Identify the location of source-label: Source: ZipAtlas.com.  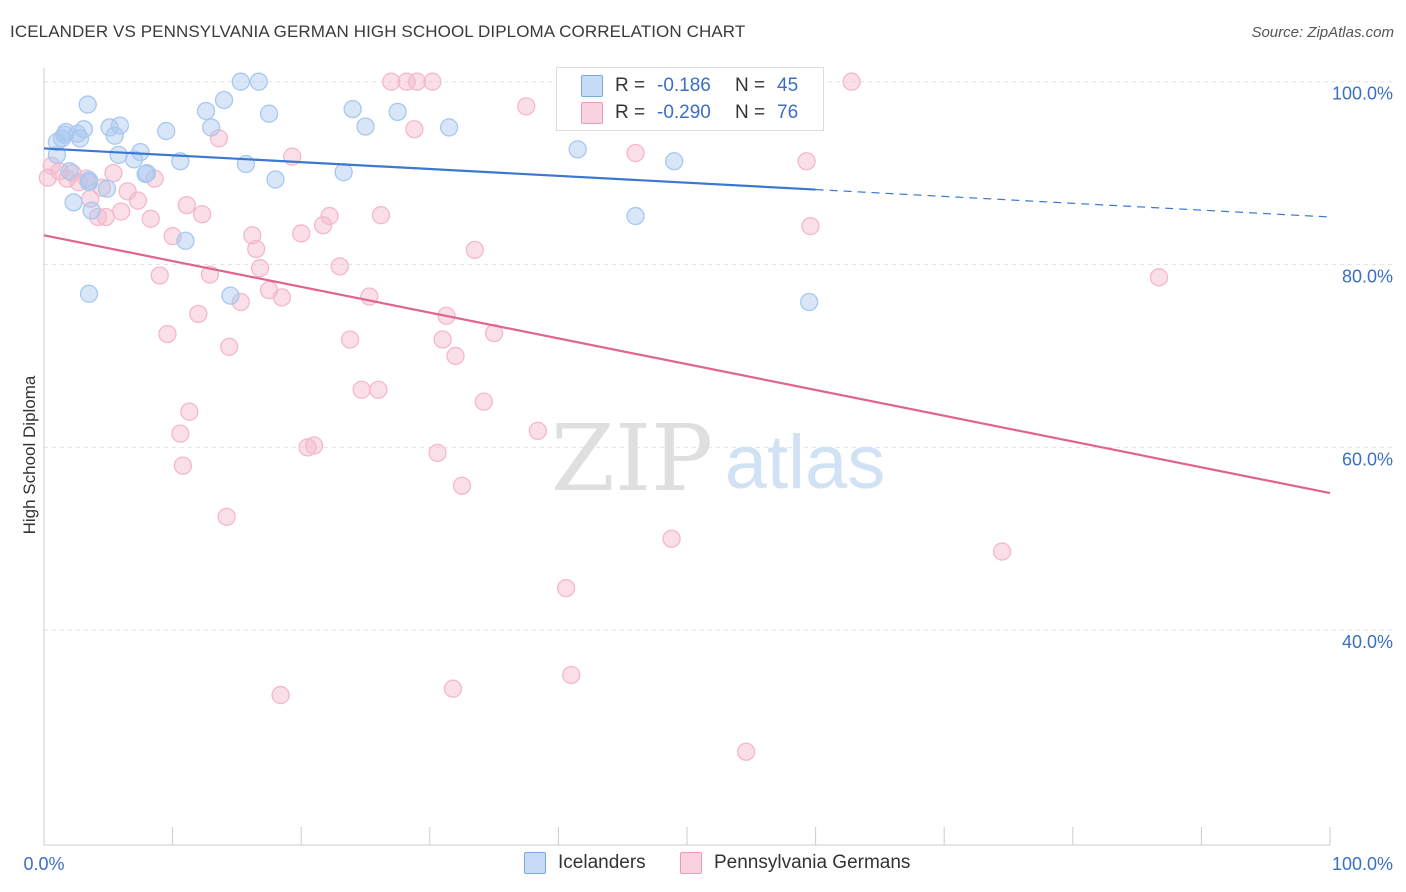
(1322, 32).